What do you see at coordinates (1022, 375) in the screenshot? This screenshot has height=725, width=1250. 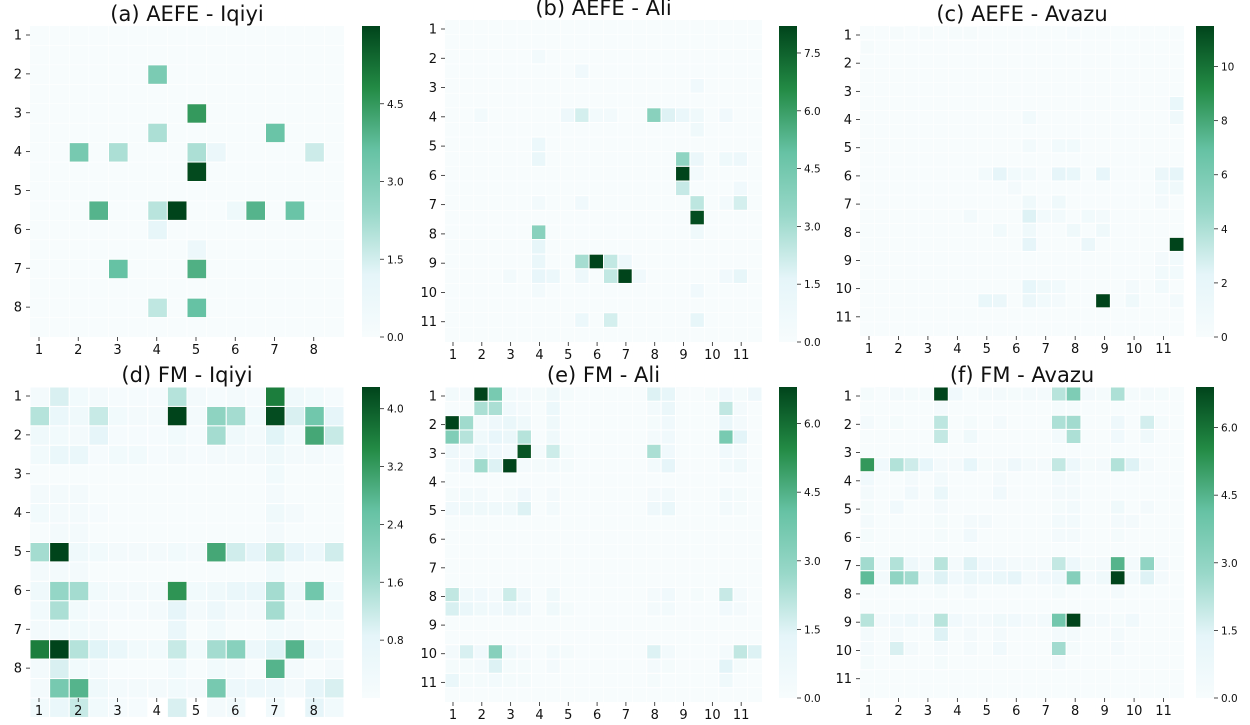 I see `panel-title: (f) FM - Avazu` at bounding box center [1022, 375].